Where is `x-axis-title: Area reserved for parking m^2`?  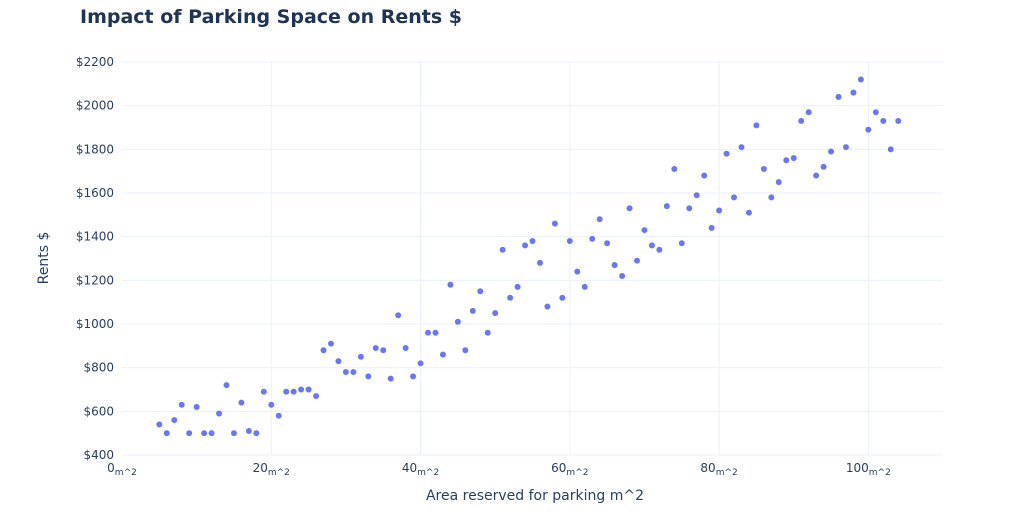 x-axis-title: Area reserved for parking m^2 is located at coordinates (535, 496).